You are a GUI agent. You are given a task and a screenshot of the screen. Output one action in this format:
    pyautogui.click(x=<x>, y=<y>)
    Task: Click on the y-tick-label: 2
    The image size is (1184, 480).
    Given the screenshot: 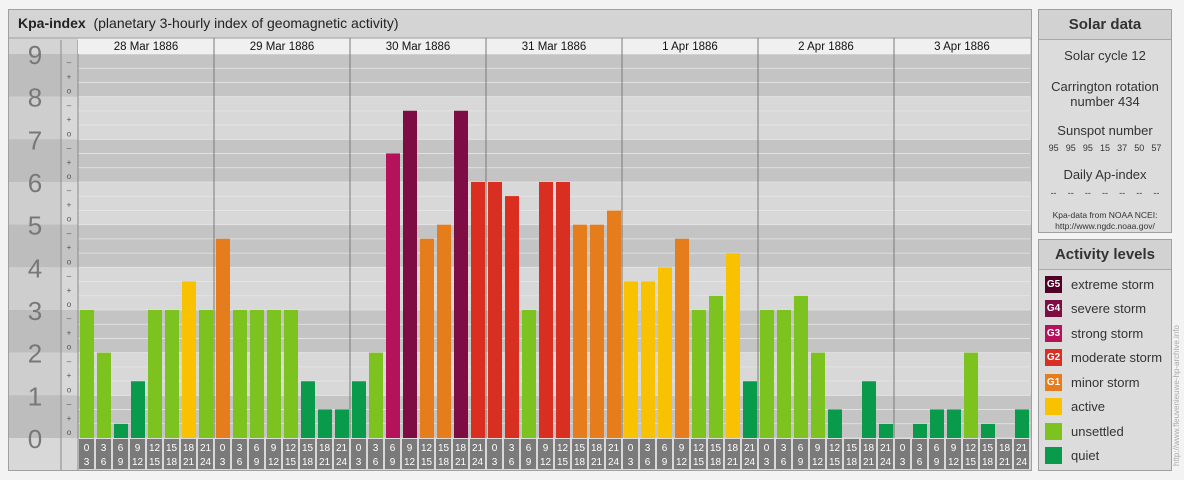 What is the action you would take?
    pyautogui.click(x=35, y=354)
    